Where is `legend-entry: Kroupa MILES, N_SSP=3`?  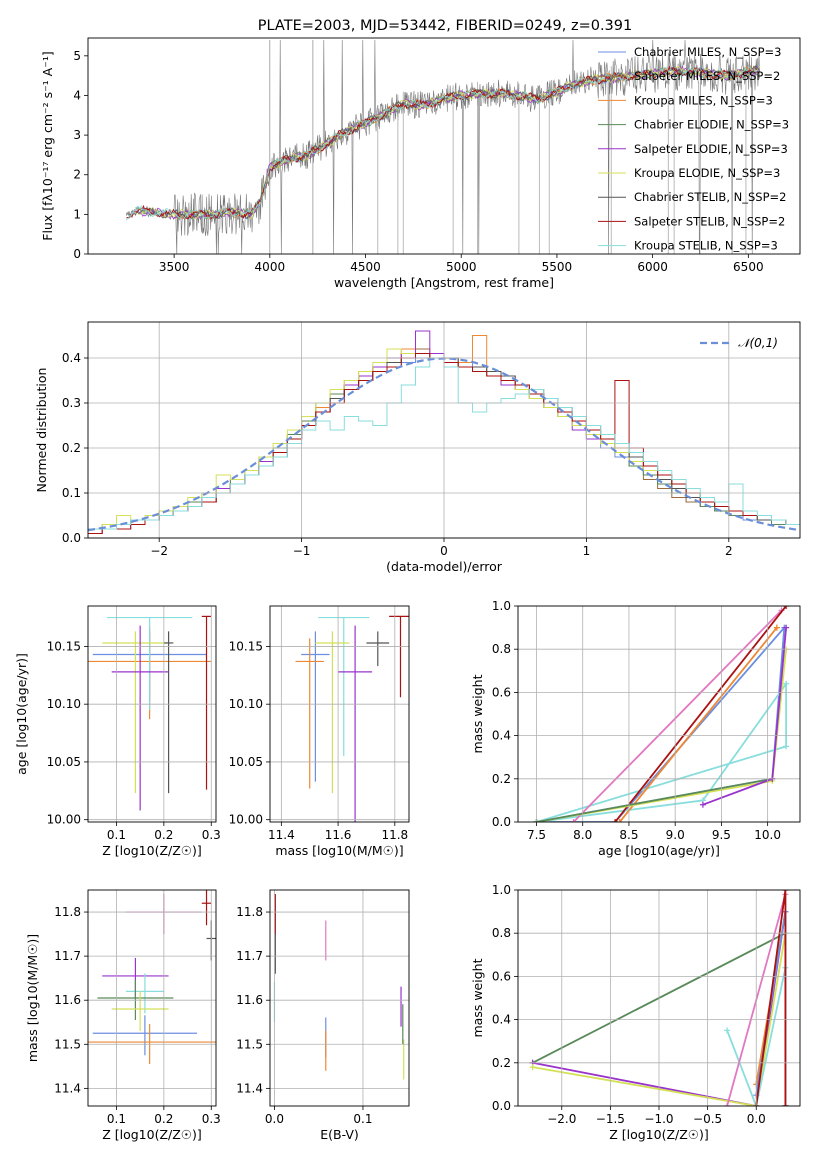
legend-entry: Kroupa MILES, N_SSP=3 is located at coordinates (703, 100).